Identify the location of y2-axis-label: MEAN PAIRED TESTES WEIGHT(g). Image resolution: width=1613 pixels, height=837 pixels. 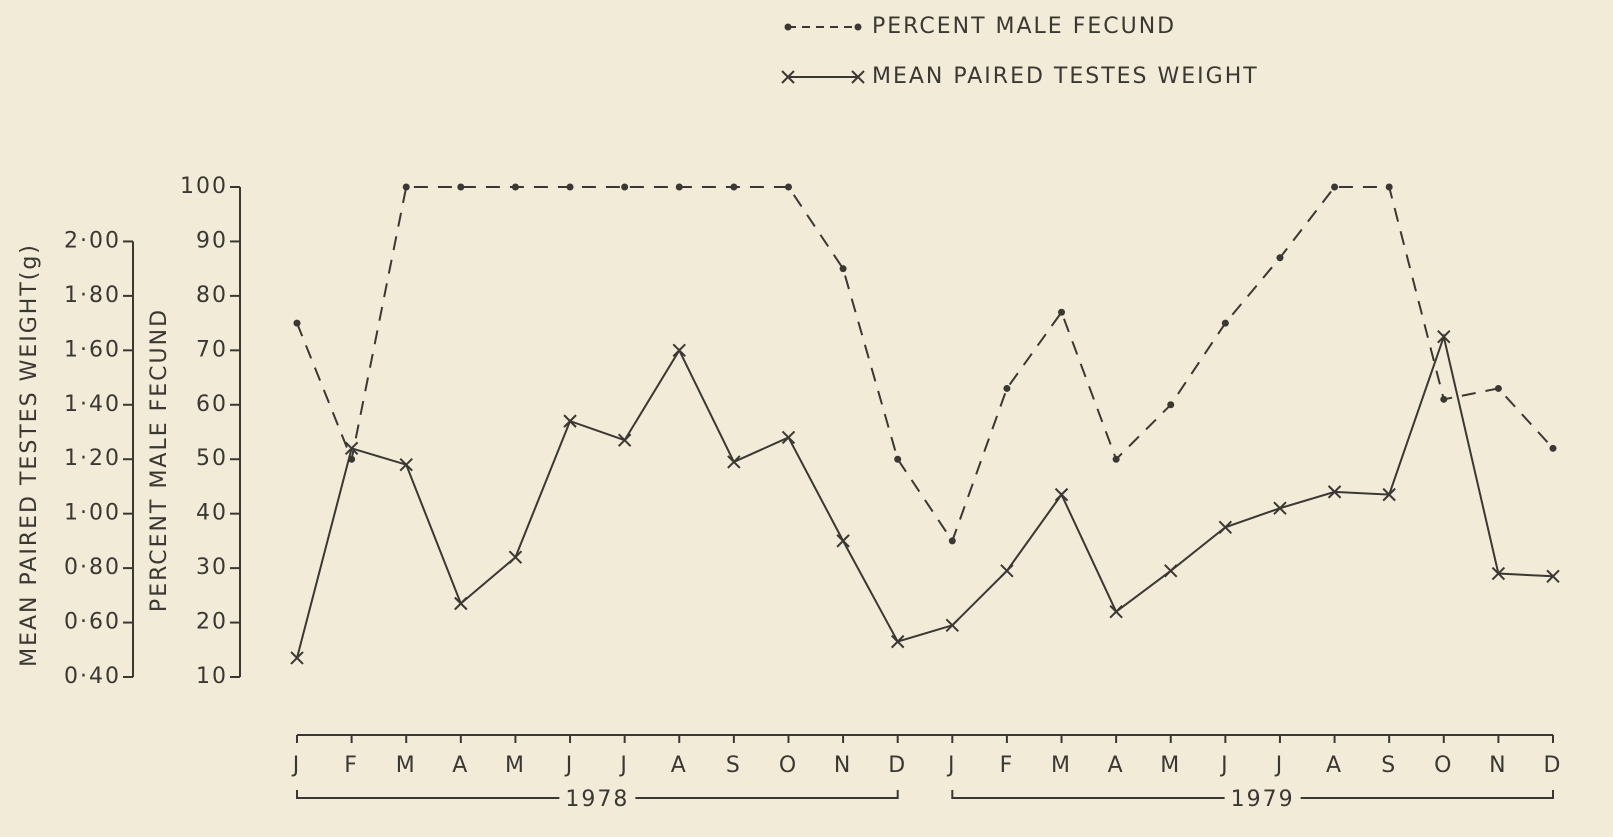
(29, 455).